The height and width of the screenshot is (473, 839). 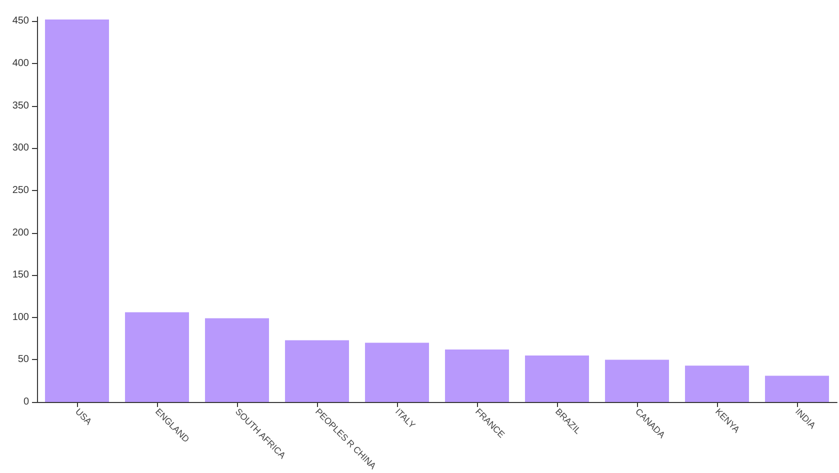 What do you see at coordinates (21, 106) in the screenshot?
I see `y-tick-label: 350` at bounding box center [21, 106].